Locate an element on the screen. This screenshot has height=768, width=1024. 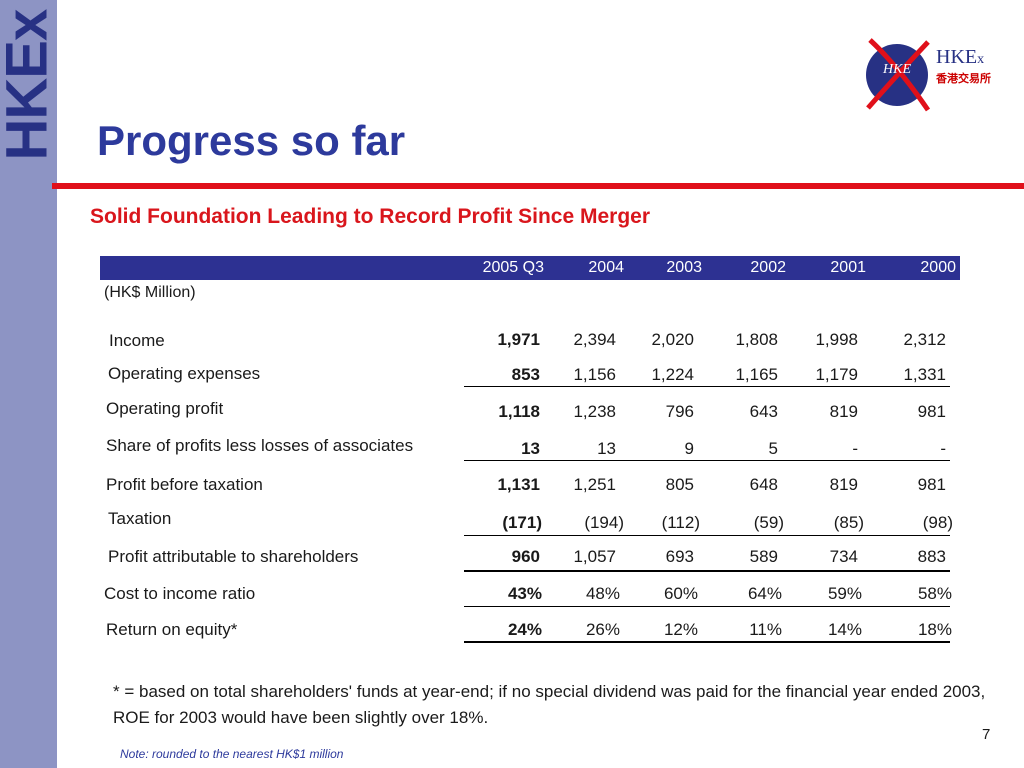
table-cell: 589 is located at coordinates (763, 556).